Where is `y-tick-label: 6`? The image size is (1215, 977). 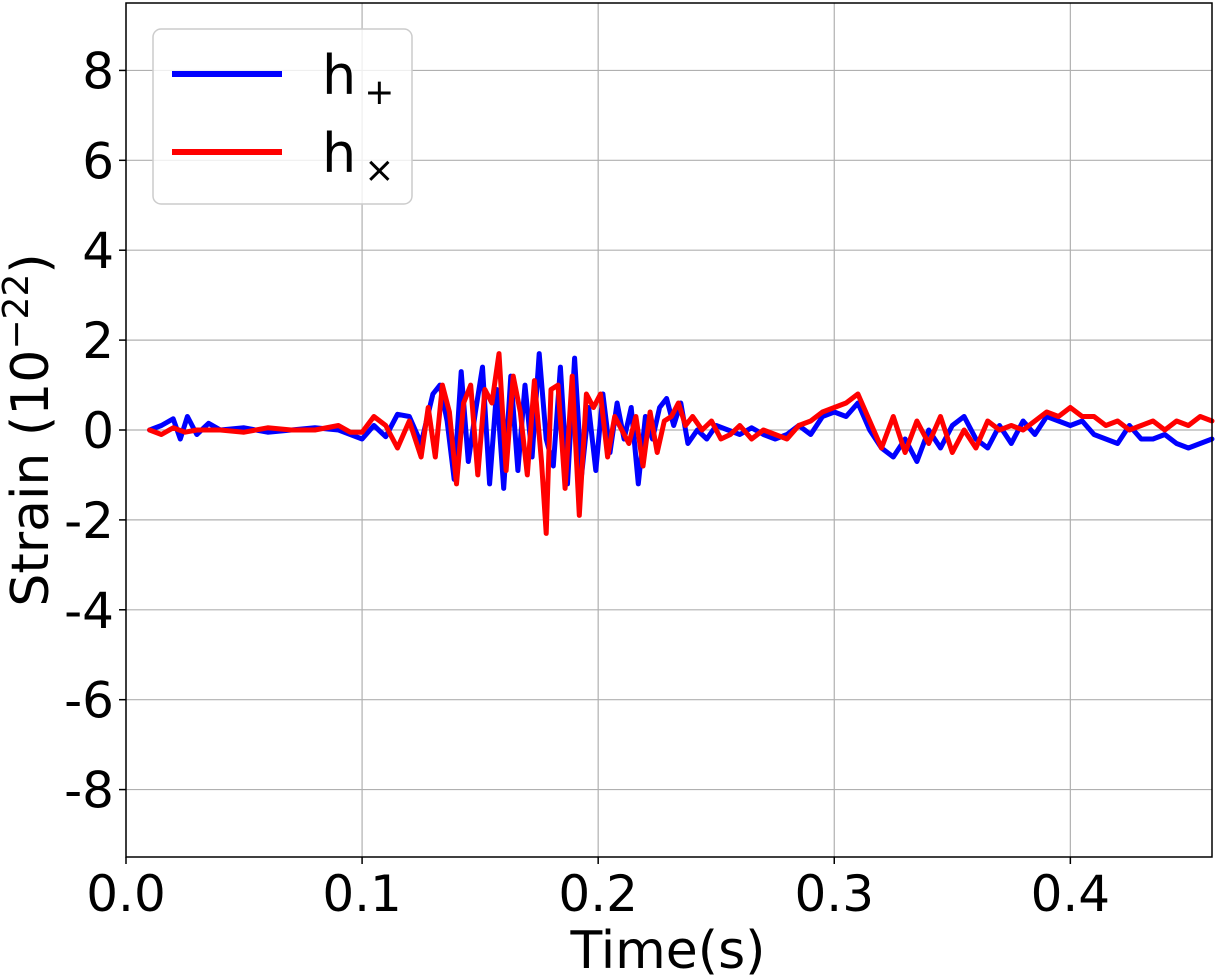
y-tick-label: 6 is located at coordinates (98, 161).